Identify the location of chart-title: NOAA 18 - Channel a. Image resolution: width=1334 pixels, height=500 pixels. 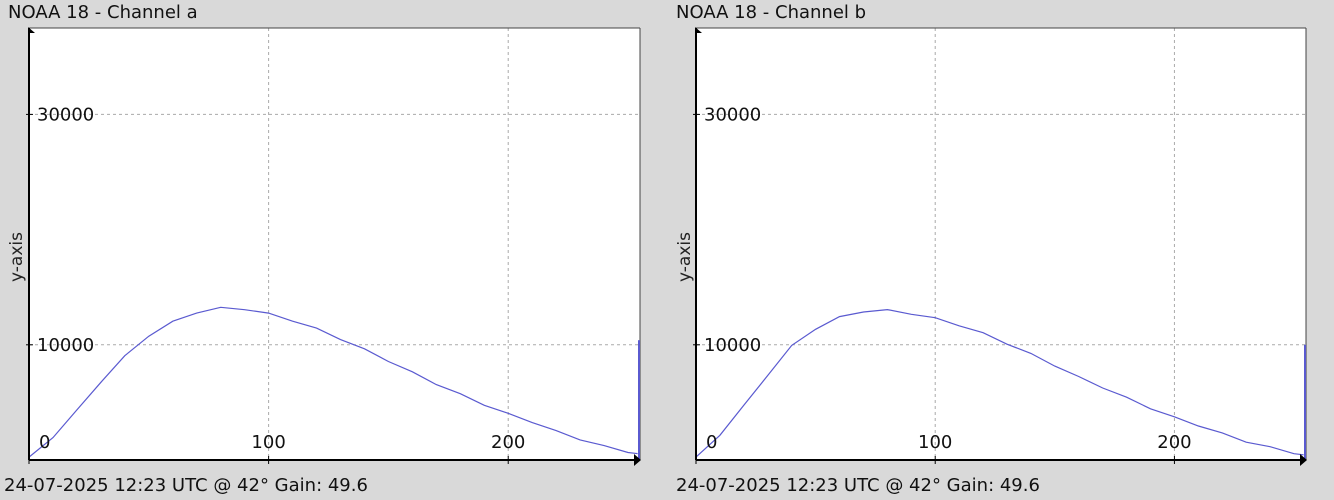
(103, 12).